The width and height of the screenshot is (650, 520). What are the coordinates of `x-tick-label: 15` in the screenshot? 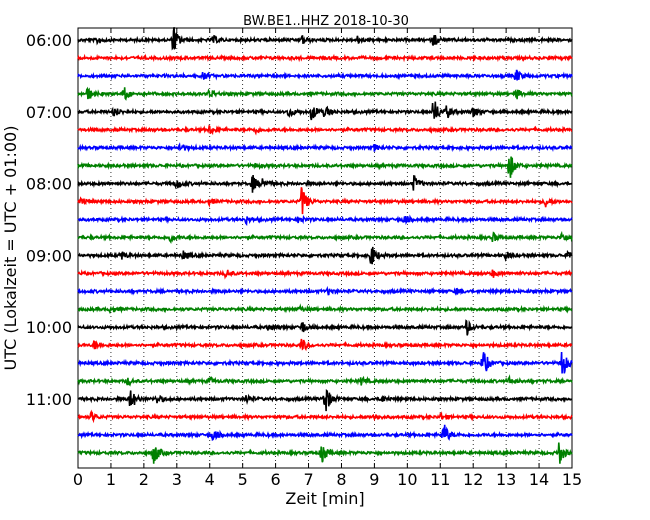 It's located at (572, 479).